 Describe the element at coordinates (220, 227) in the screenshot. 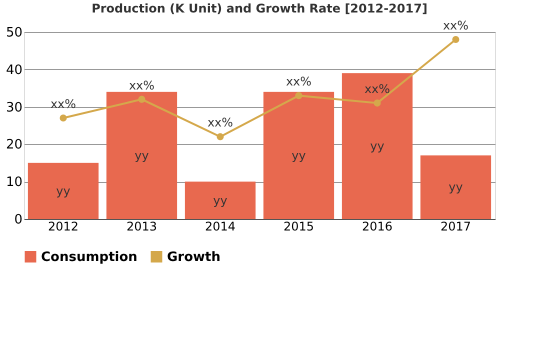

I see `x-tick-label: 2014` at that location.